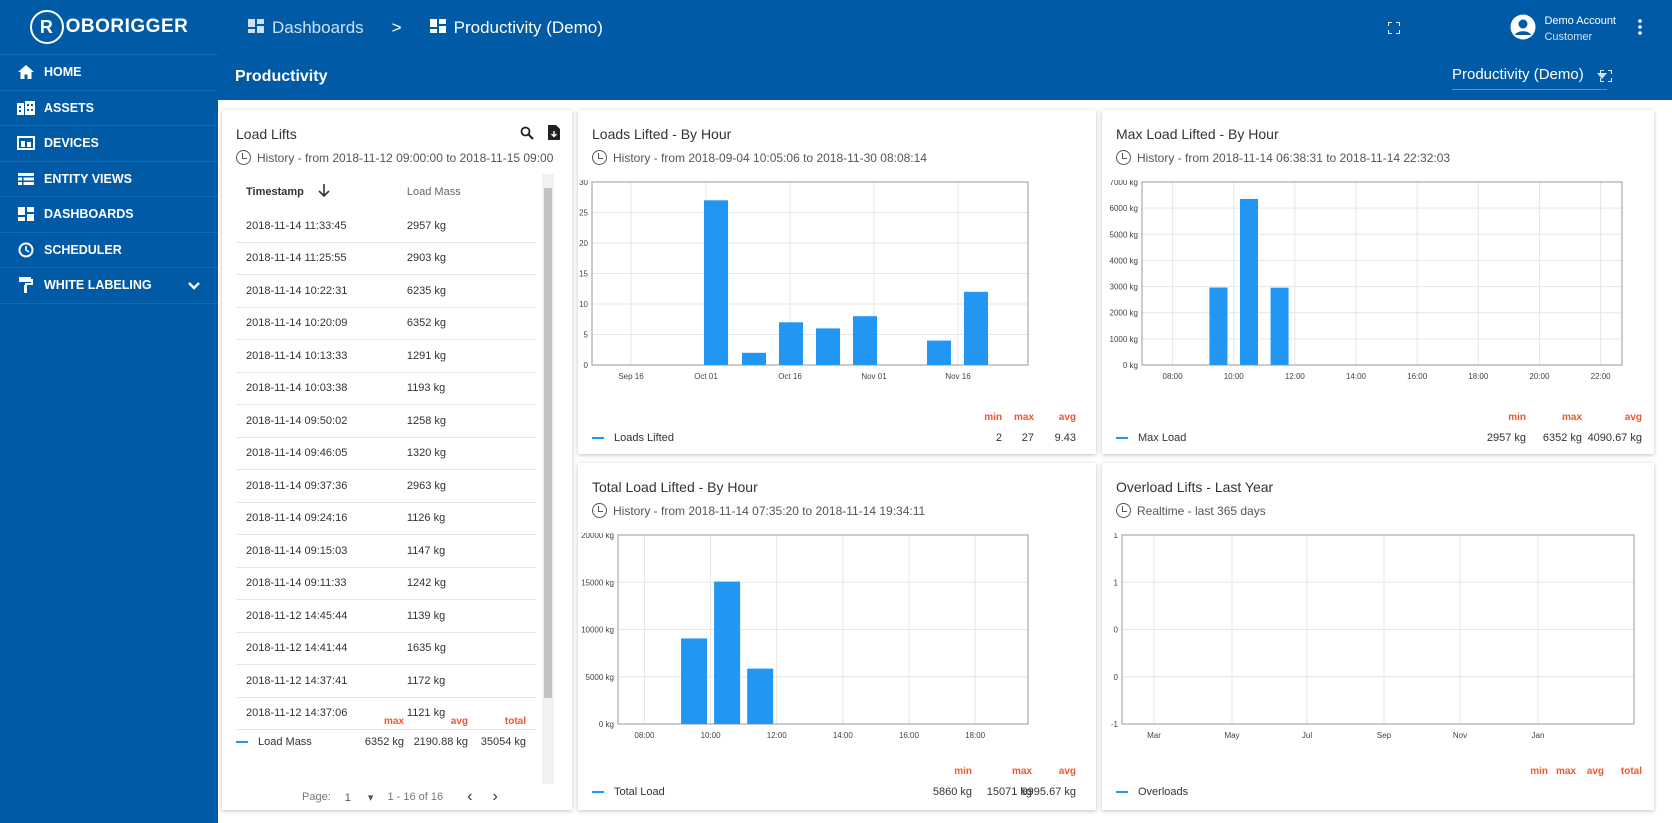 The height and width of the screenshot is (823, 1672). Describe the element at coordinates (600, 677) in the screenshot. I see `y-tick-label: 5000 kg` at that location.